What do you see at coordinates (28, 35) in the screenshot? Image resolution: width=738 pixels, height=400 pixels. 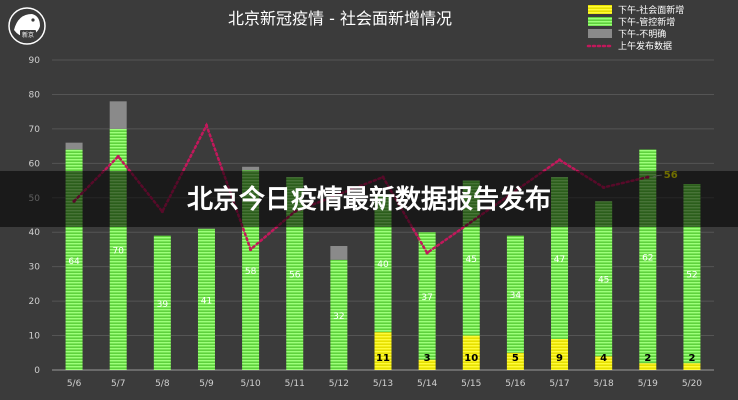 I see `logo-text: 新京` at bounding box center [28, 35].